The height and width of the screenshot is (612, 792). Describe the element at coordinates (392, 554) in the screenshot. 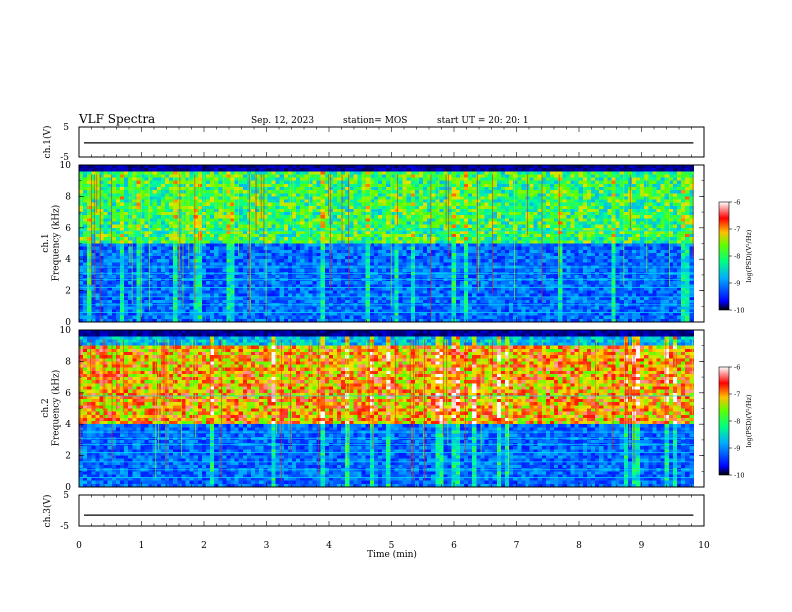

I see `x-axis-label: Time (min)` at that location.